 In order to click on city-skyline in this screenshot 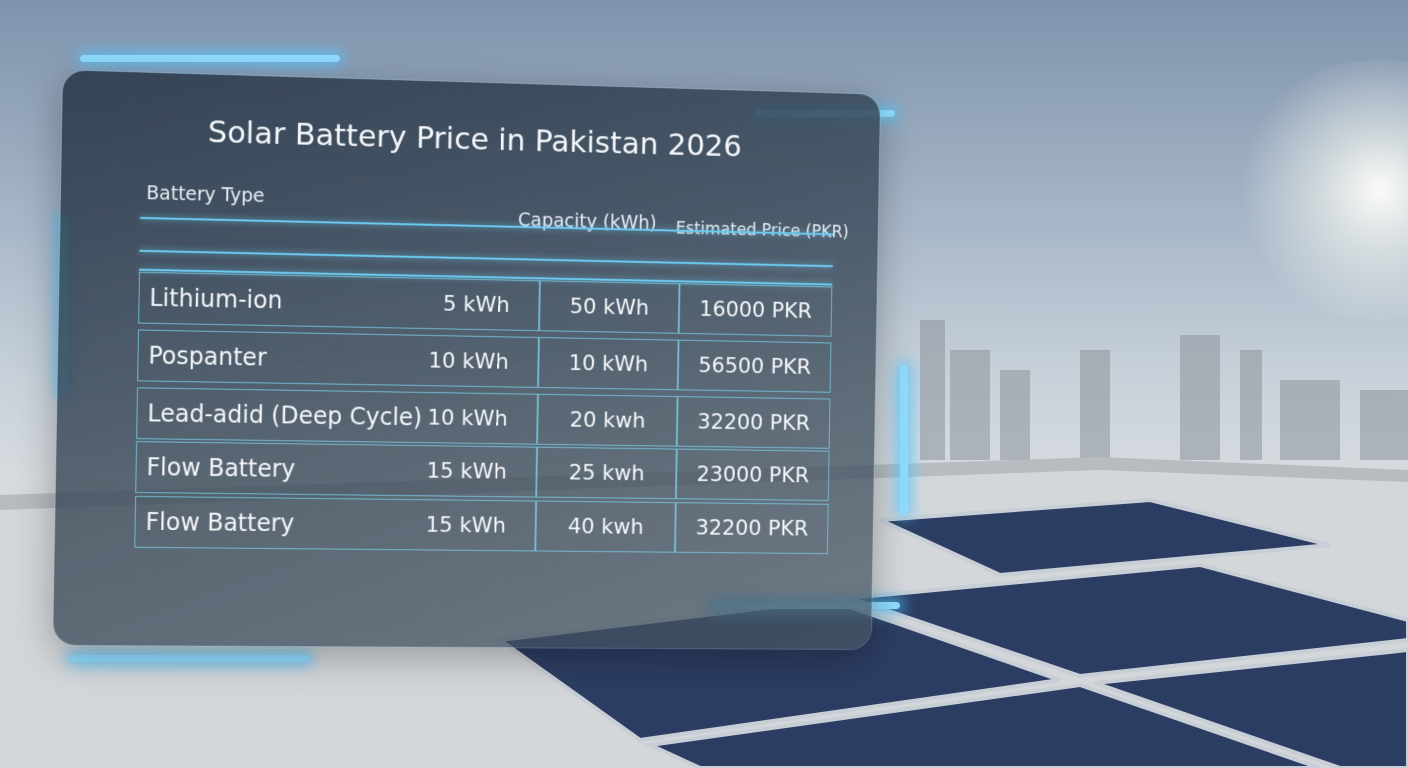, I will do `click(1164, 390)`.